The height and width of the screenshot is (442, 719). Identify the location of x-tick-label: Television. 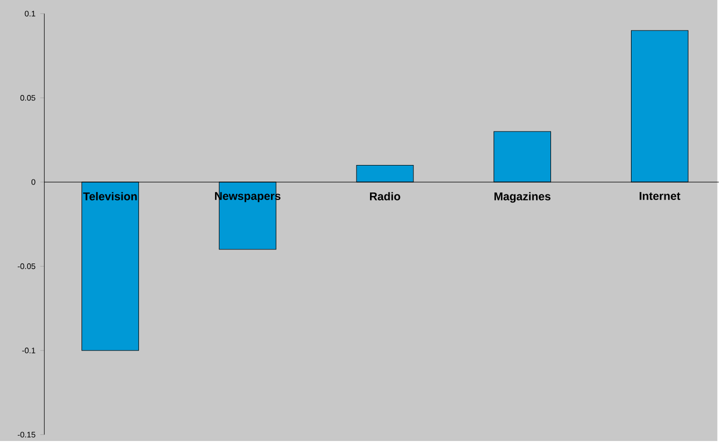
(110, 196).